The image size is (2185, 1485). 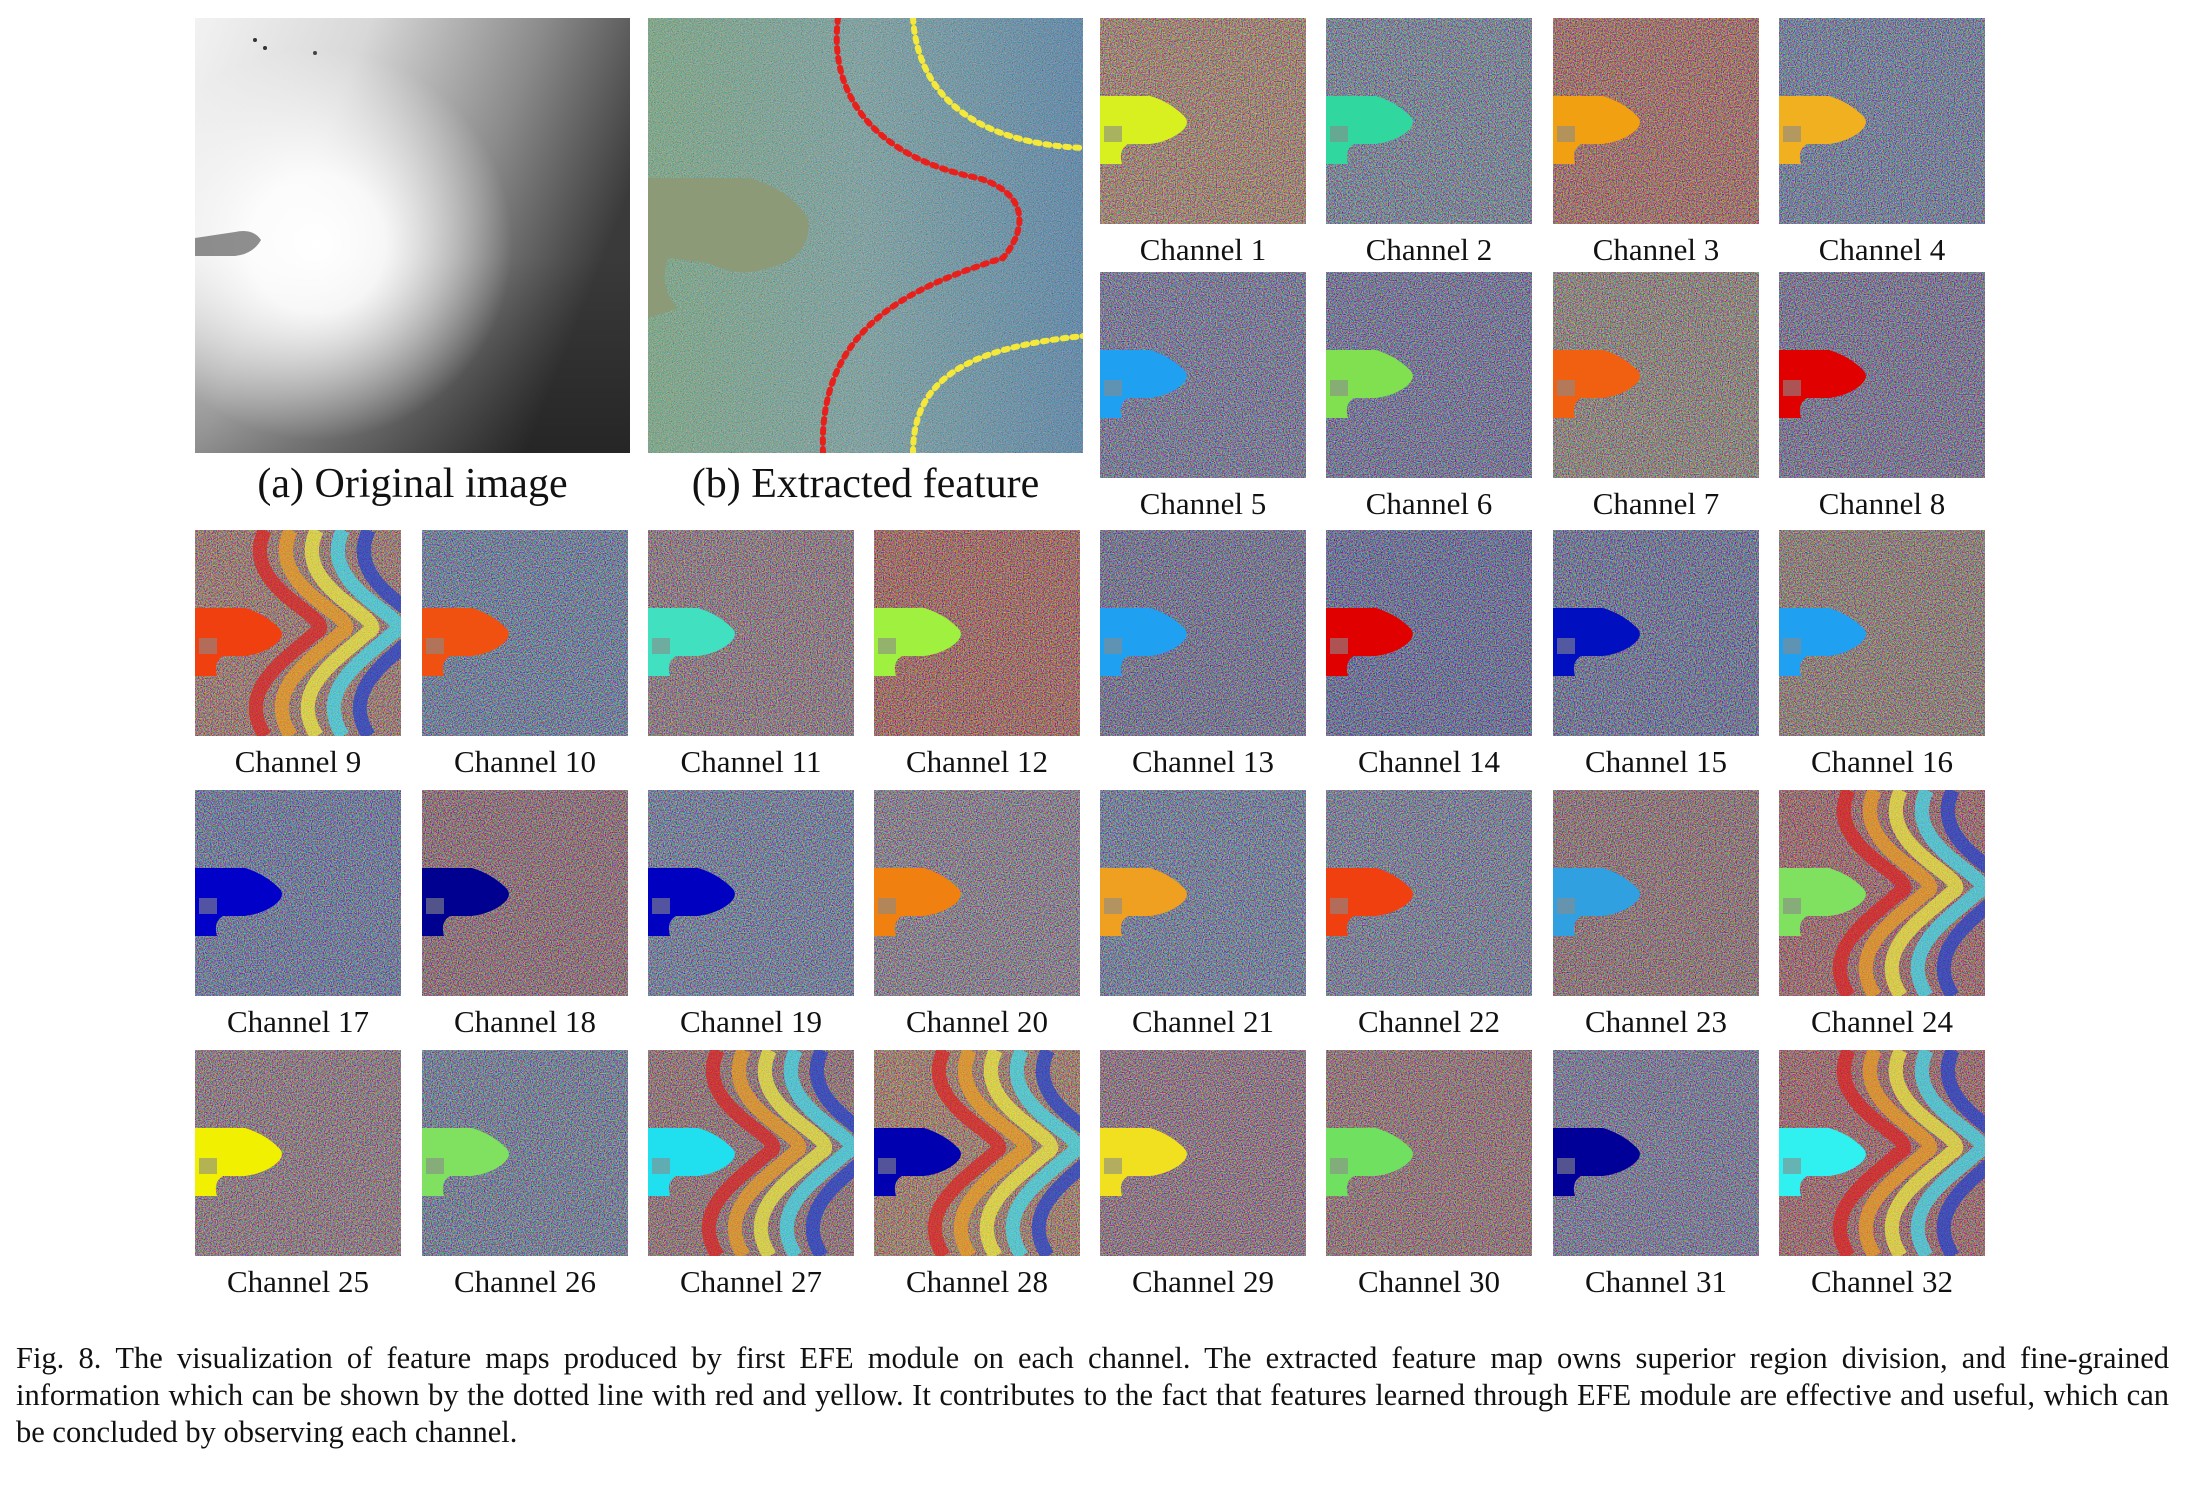 What do you see at coordinates (1429, 503) in the screenshot?
I see `channel-6-label: Channel 6` at bounding box center [1429, 503].